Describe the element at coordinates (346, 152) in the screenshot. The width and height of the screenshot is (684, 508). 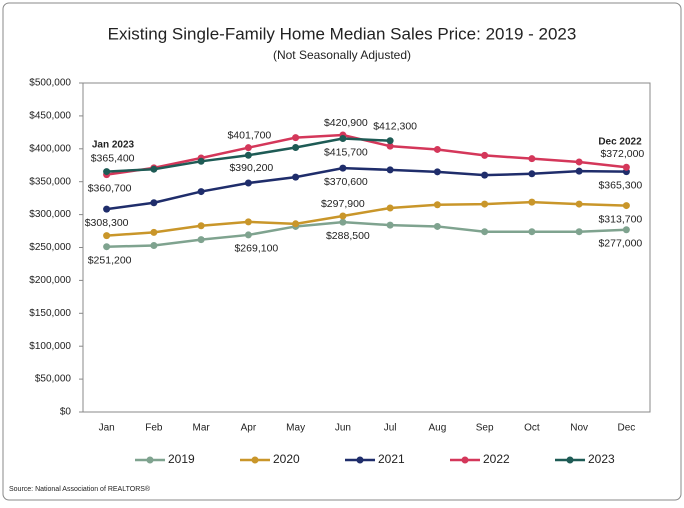
I see `value-label: $415,700` at that location.